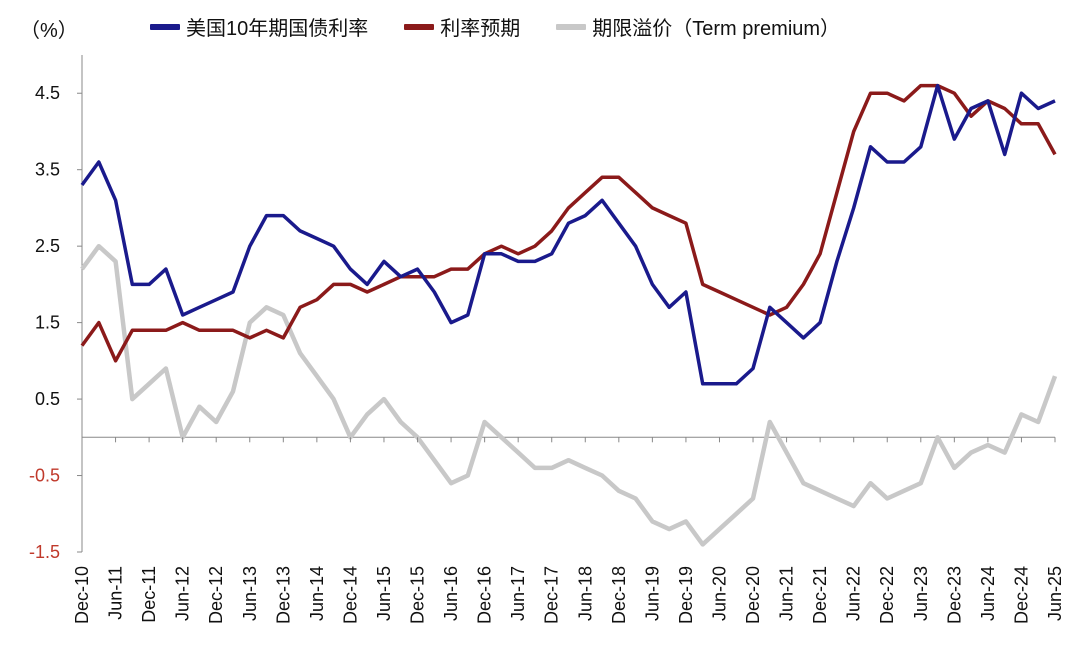  I want to click on legend-item-treasury: 美国10年期国债利率, so click(259, 26).